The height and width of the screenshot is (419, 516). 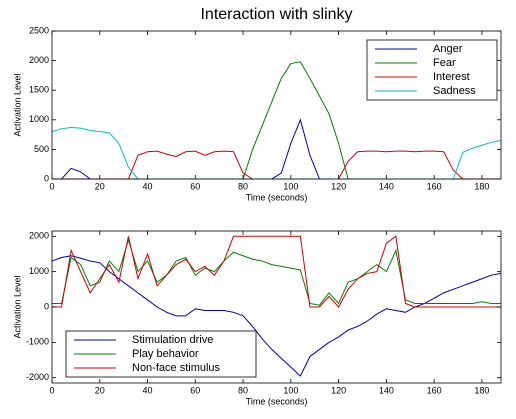 I want to click on legend-label: Fear, so click(x=444, y=63).